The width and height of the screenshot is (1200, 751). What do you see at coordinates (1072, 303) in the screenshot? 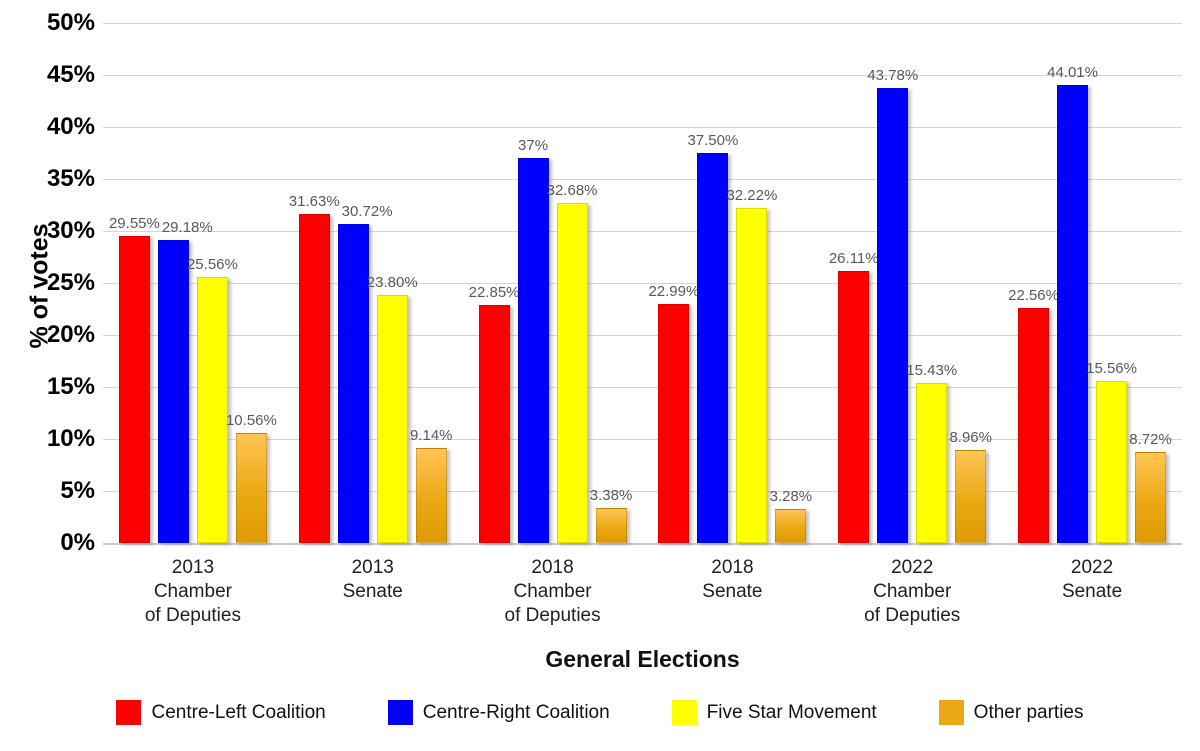
I see `bar-centre-right-coalition: 44.01%` at bounding box center [1072, 303].